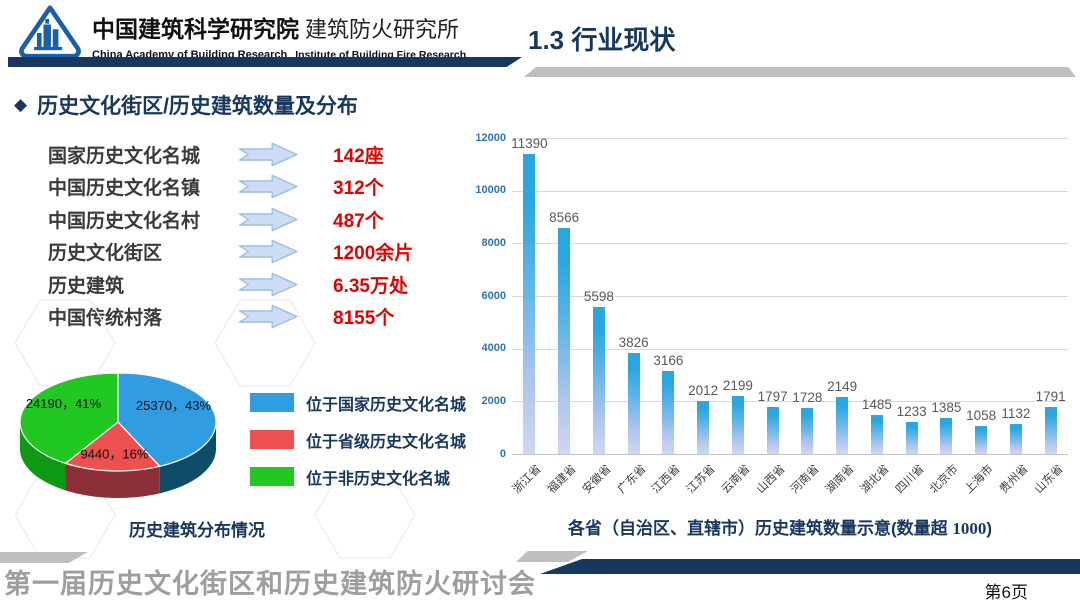 The width and height of the screenshot is (1080, 607). What do you see at coordinates (564, 218) in the screenshot?
I see `bar-value-label: 8566` at bounding box center [564, 218].